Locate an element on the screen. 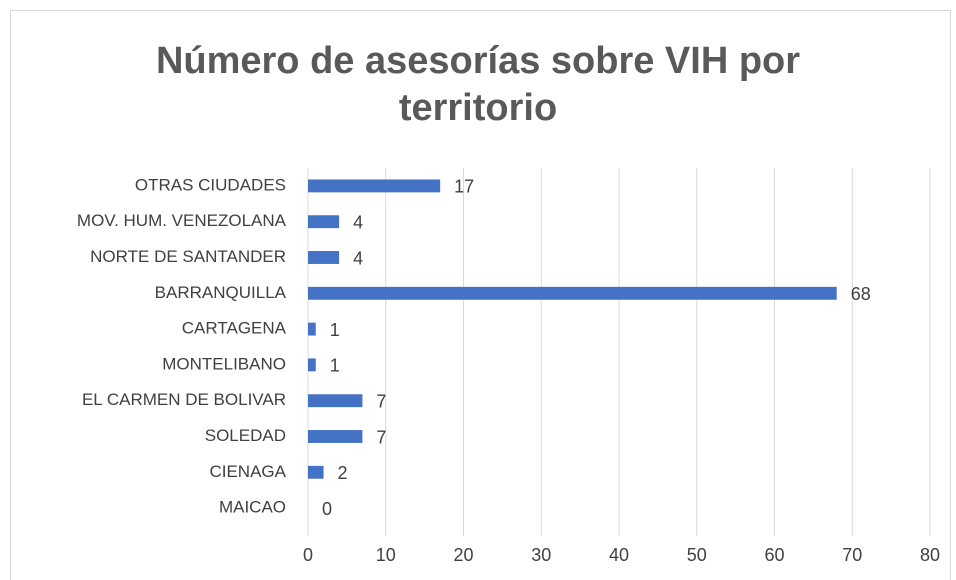 This screenshot has height=580, width=956. x-tick-label: 40 is located at coordinates (619, 555).